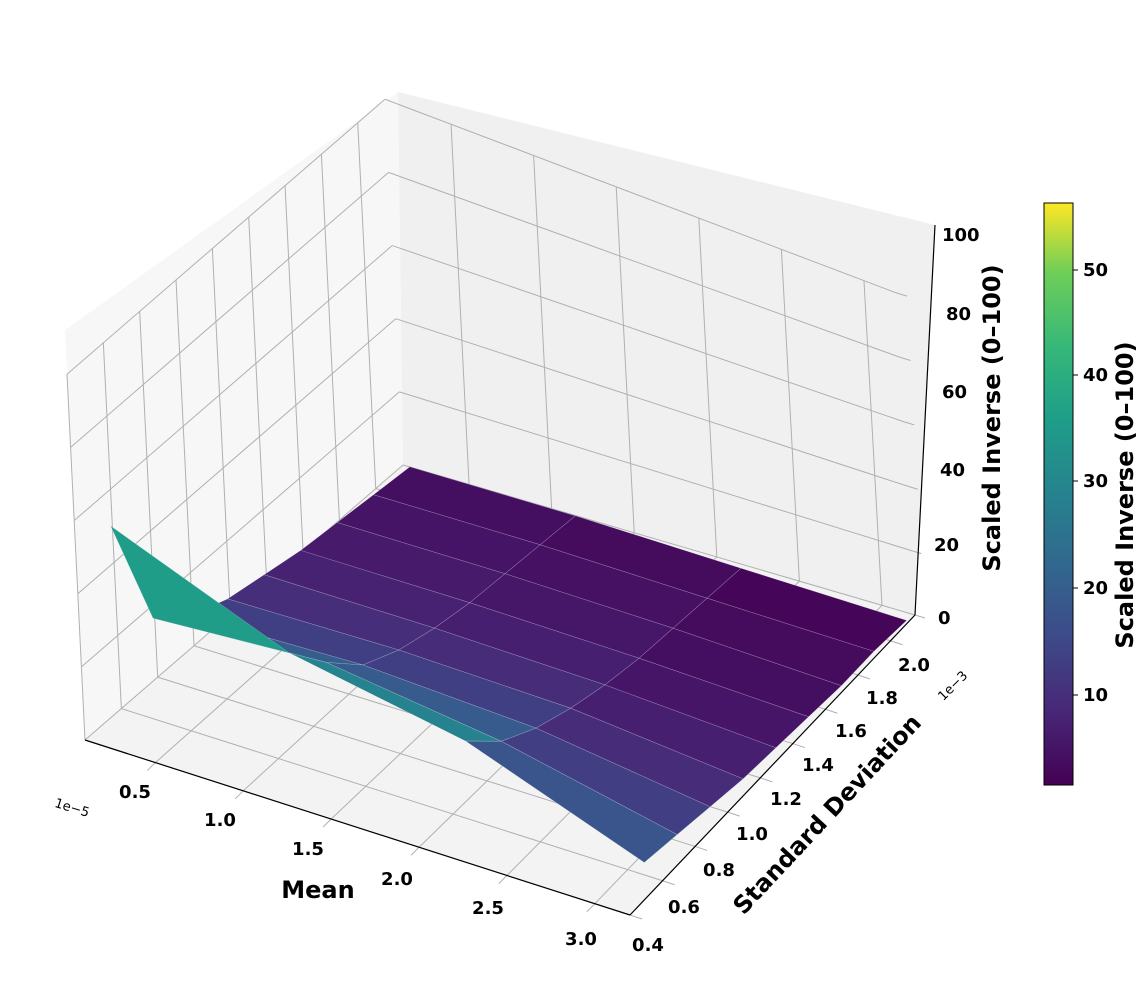 The height and width of the screenshot is (989, 1148). I want to click on colorbar-tick: 20, so click(1095, 588).